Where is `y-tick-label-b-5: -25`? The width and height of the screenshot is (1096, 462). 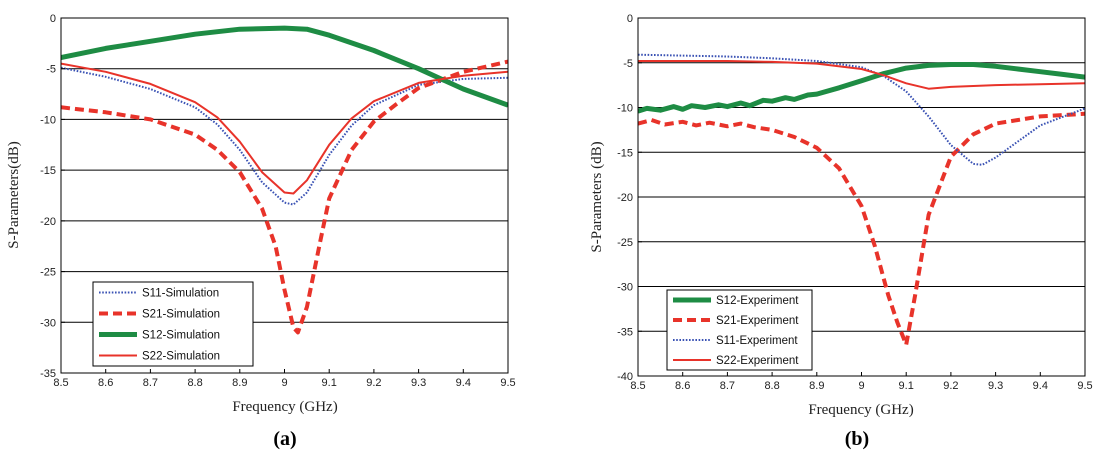
y-tick-label-b-5: -25 is located at coordinates (625, 243).